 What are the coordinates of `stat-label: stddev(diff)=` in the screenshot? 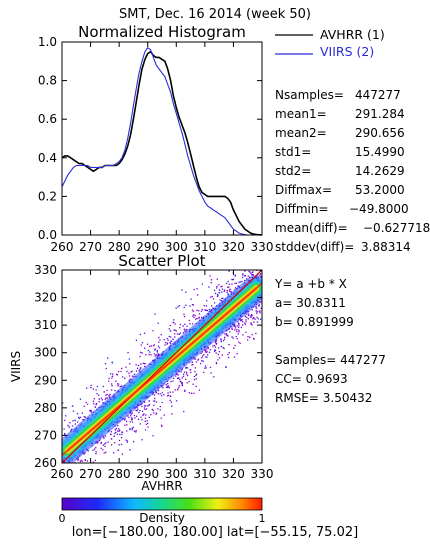 It's located at (315, 247).